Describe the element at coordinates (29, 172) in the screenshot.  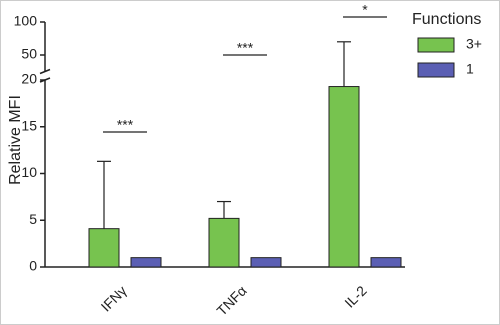
I see `y-tick-label: 10` at that location.